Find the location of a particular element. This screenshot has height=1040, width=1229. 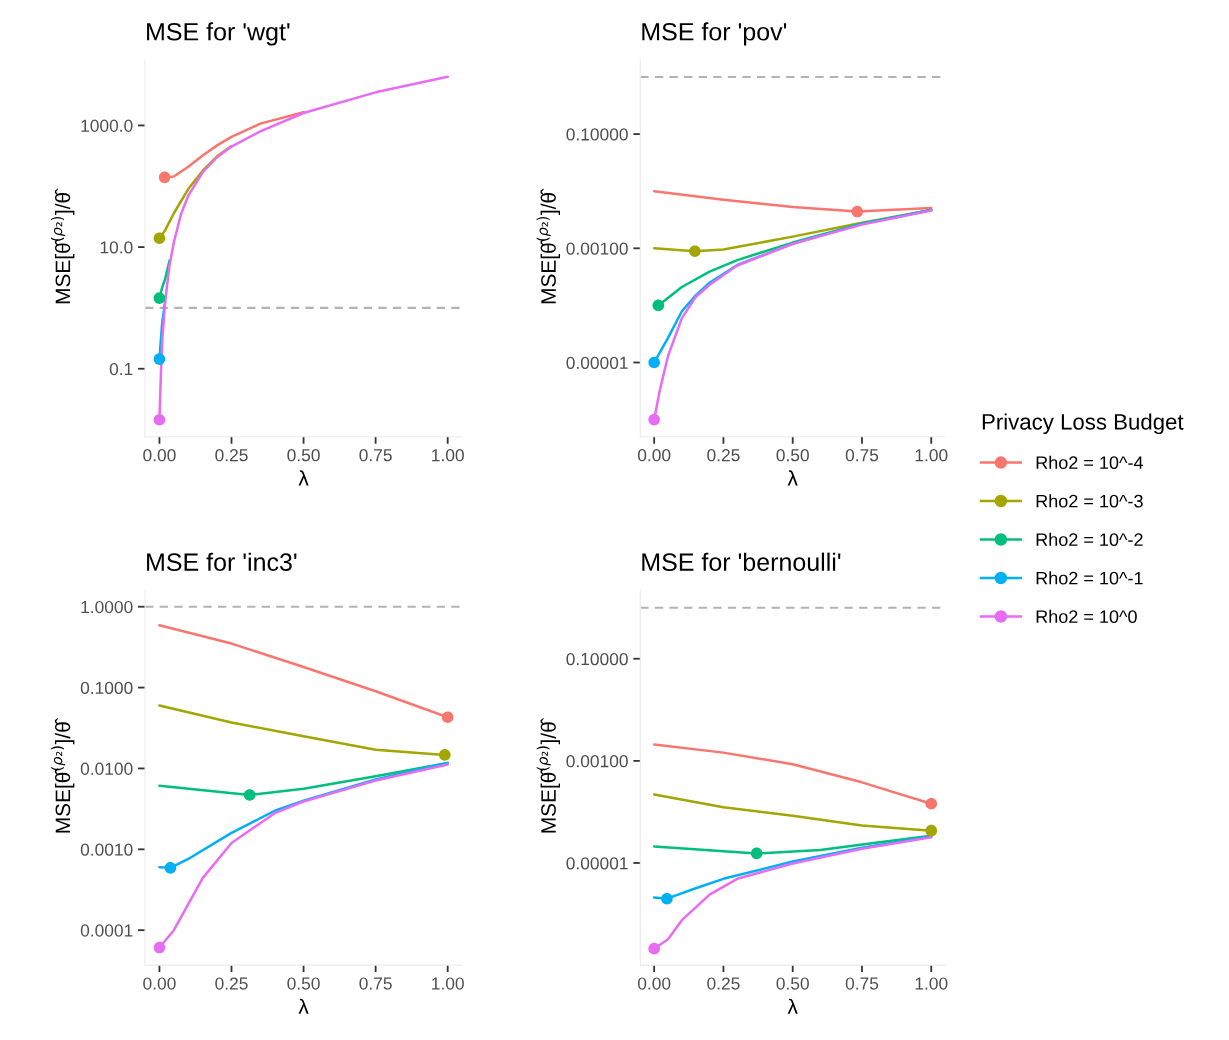

y-tick-label: 0.0010 is located at coordinates (106, 849).